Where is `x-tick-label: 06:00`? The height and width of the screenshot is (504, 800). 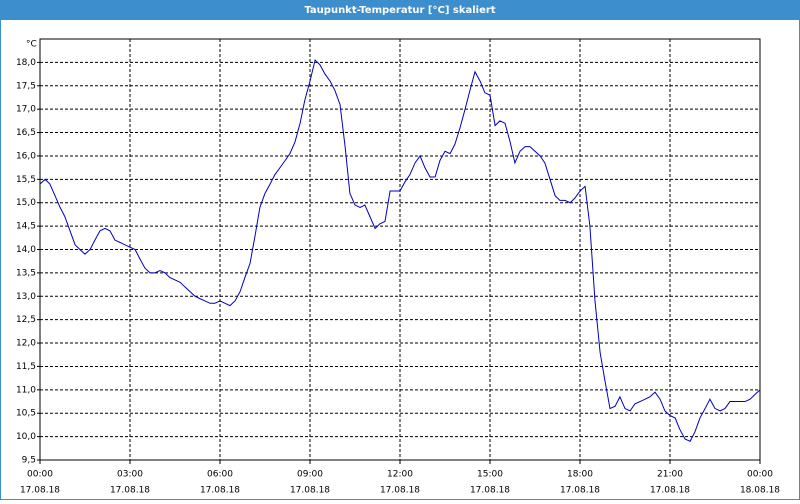 x-tick-label: 06:00 is located at coordinates (220, 475).